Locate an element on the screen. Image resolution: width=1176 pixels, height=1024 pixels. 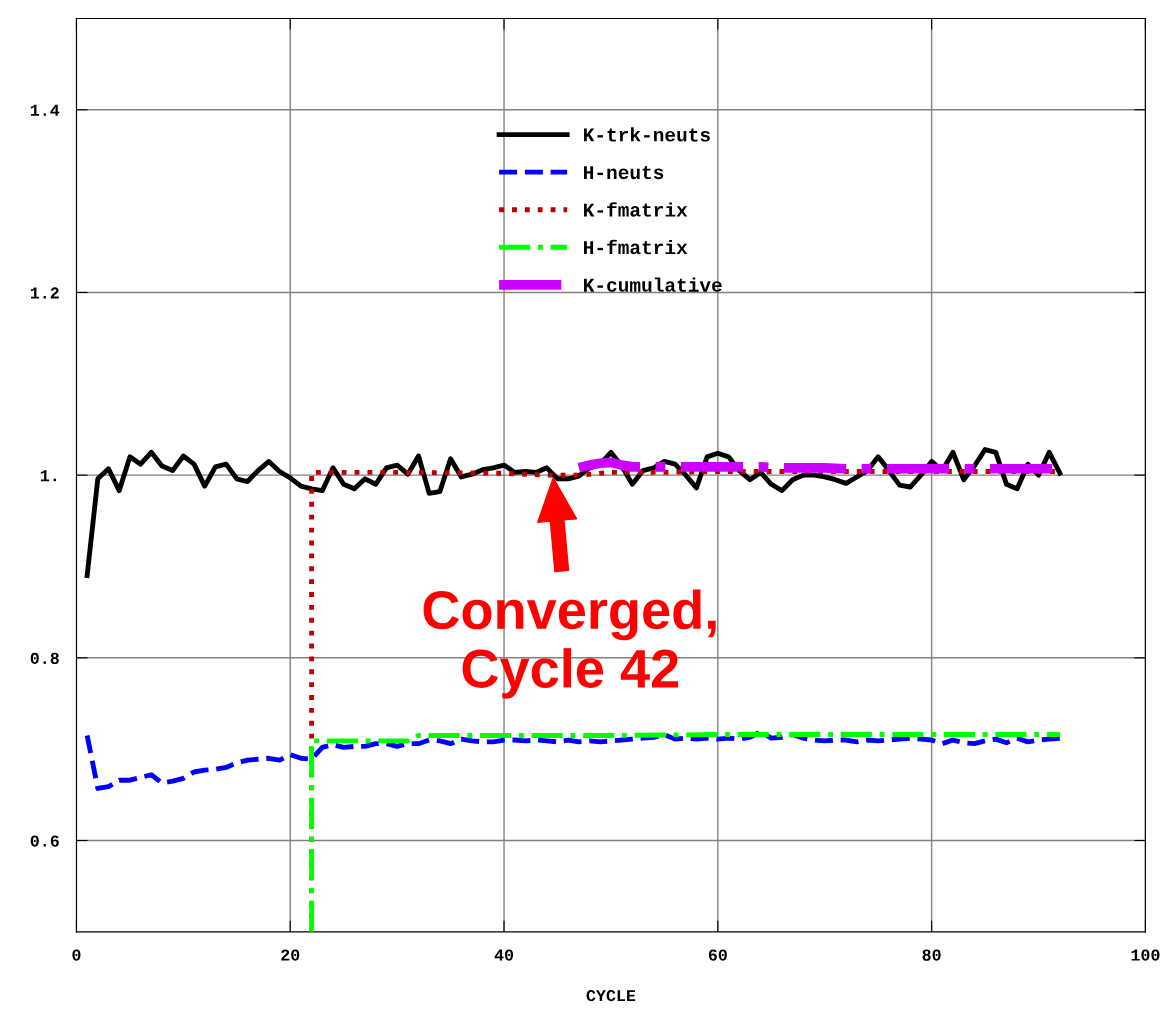
y-tick-label: 0.8 is located at coordinates (44, 658).